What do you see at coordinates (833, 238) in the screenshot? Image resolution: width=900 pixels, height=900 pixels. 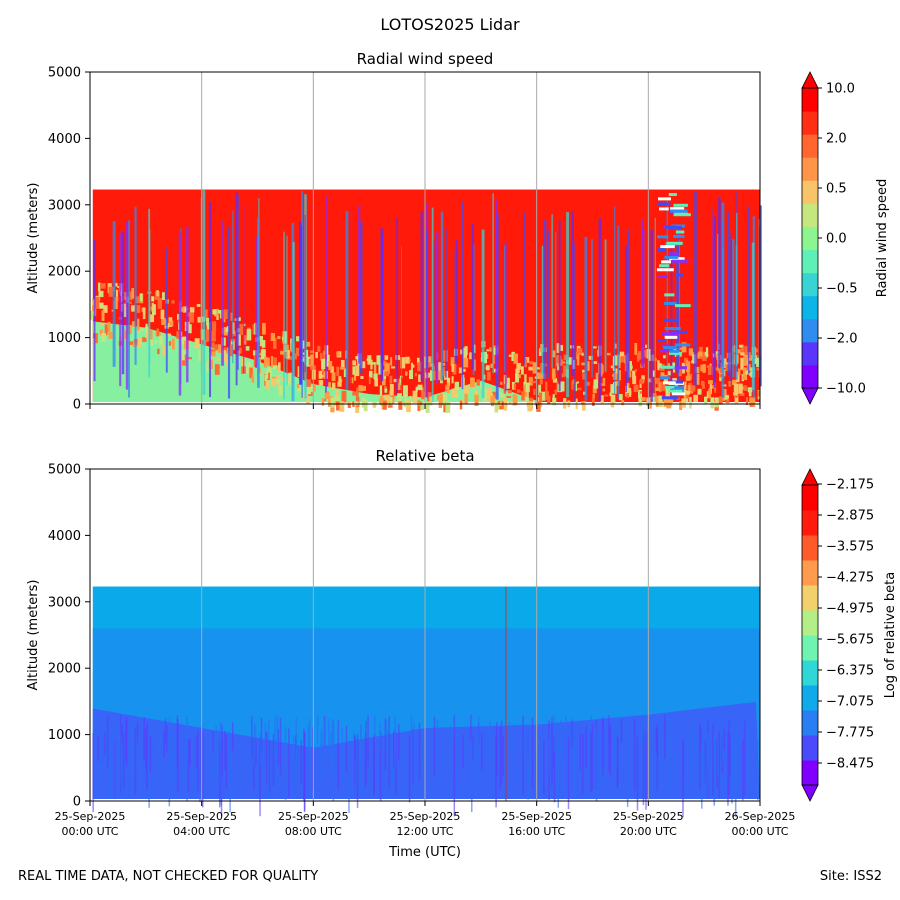 I see `colorbar-radial-wind: 10.0 2.0 0.5 0.0 −0.5 −2.0 −10.0` at bounding box center [833, 238].